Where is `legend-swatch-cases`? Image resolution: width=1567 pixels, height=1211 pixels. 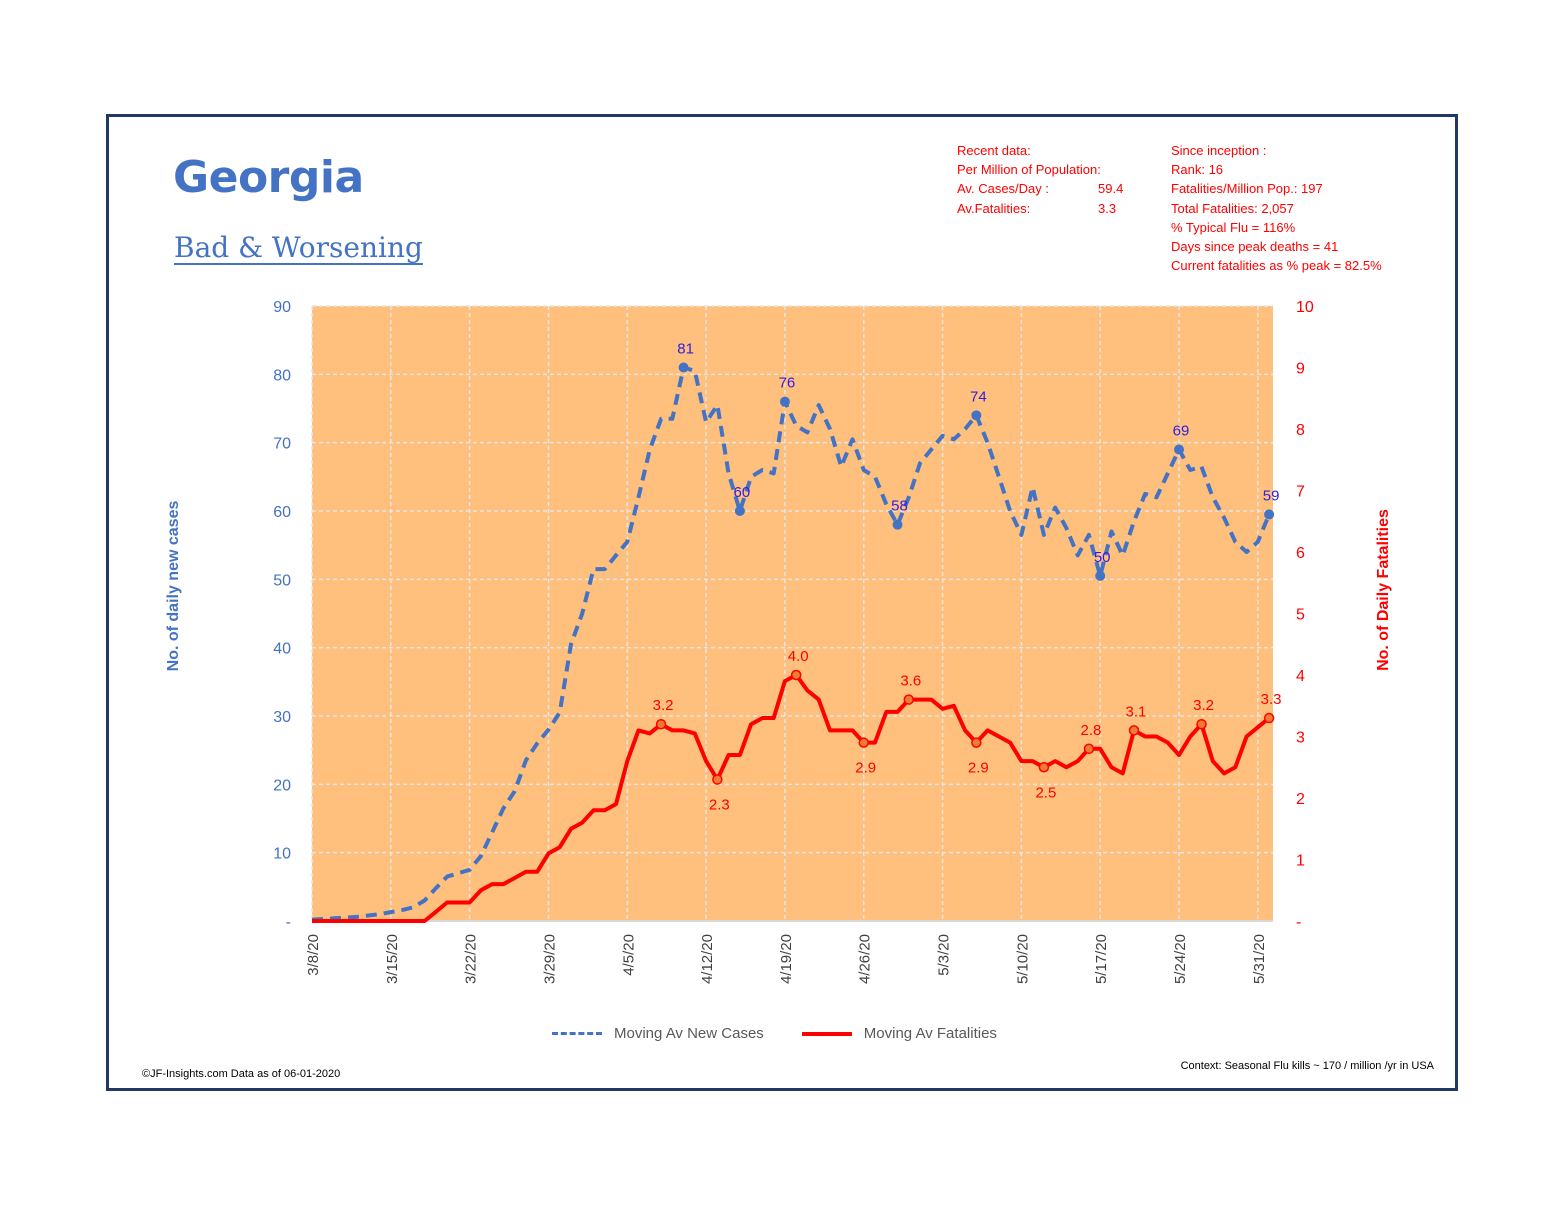
legend-swatch-cases is located at coordinates (577, 1033).